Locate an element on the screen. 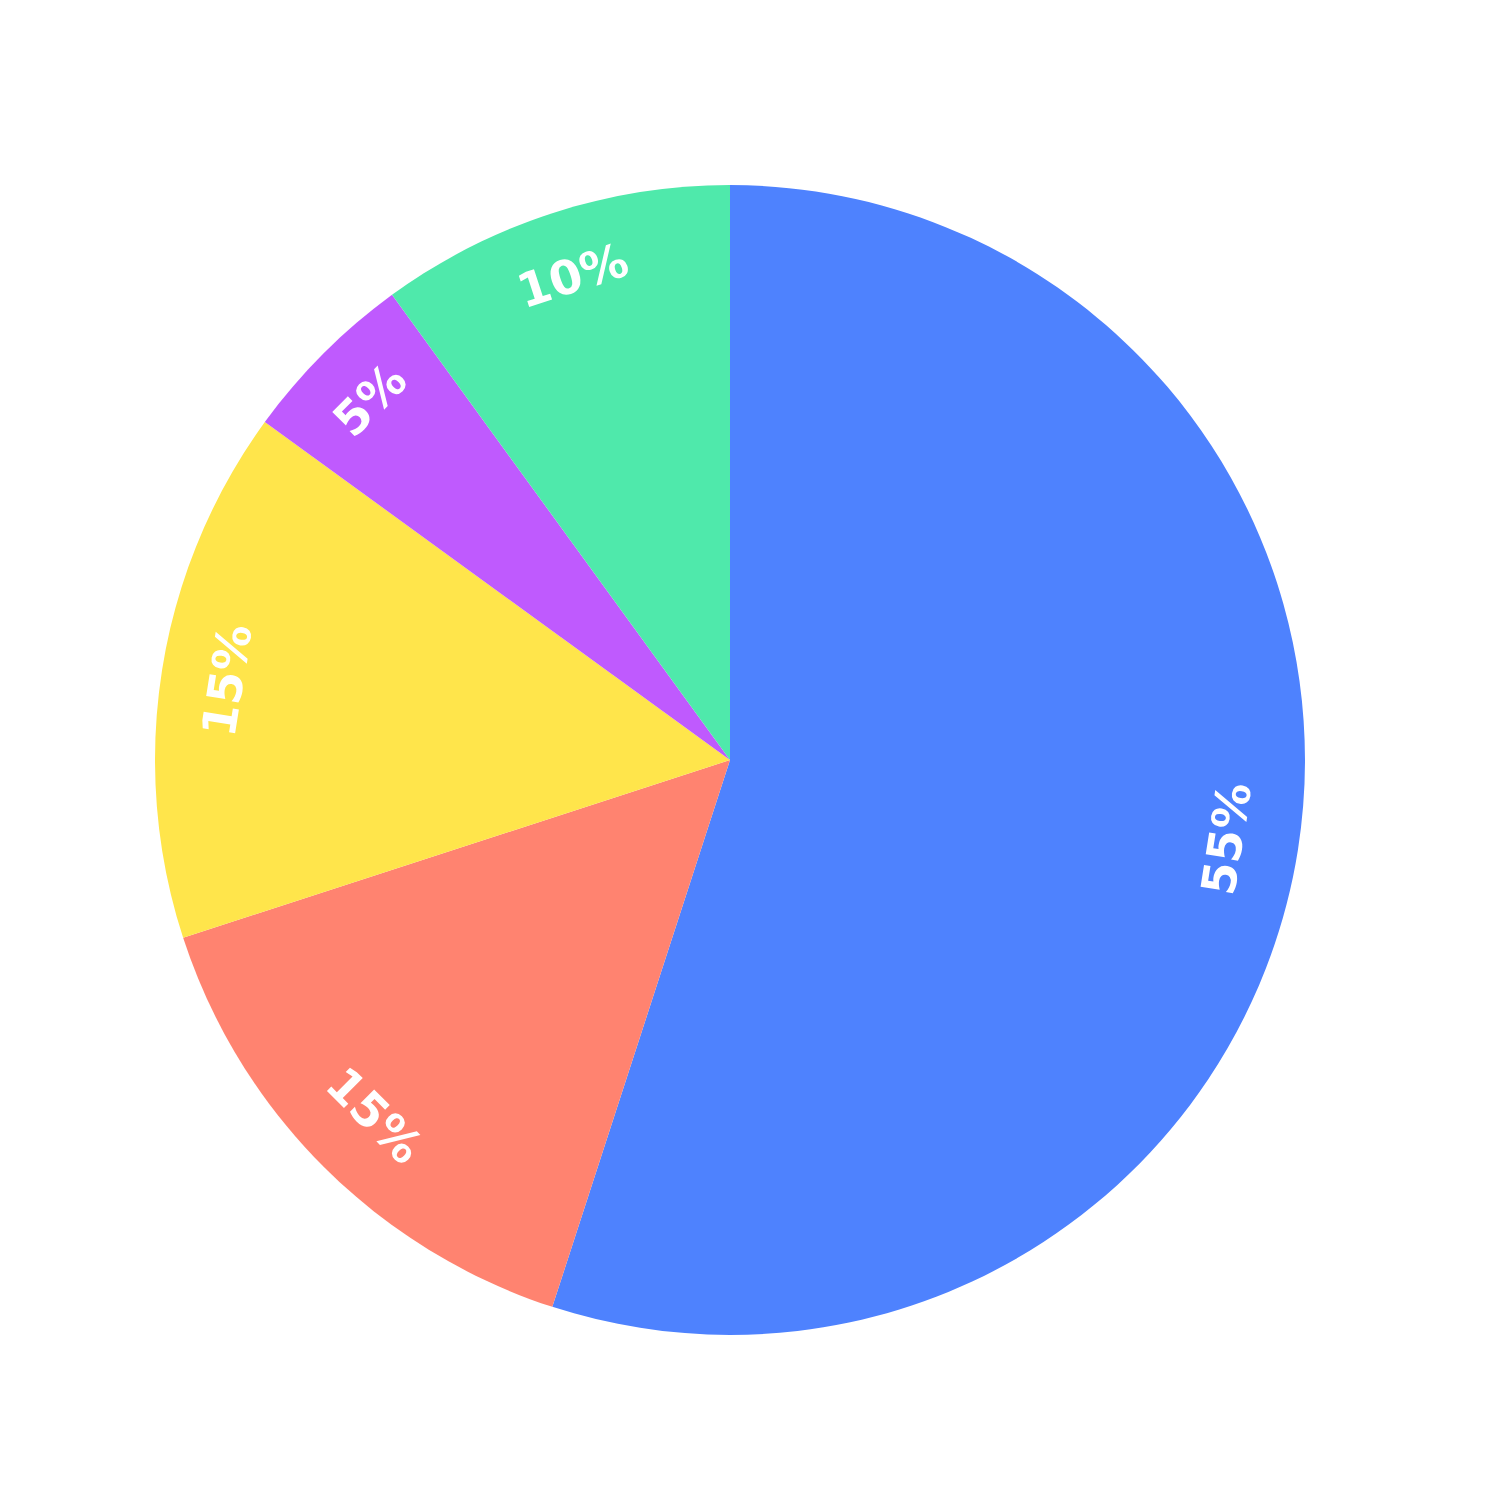 Image resolution: width=1500 pixels, height=1500 pixels. data-label: 15% is located at coordinates (226, 678).